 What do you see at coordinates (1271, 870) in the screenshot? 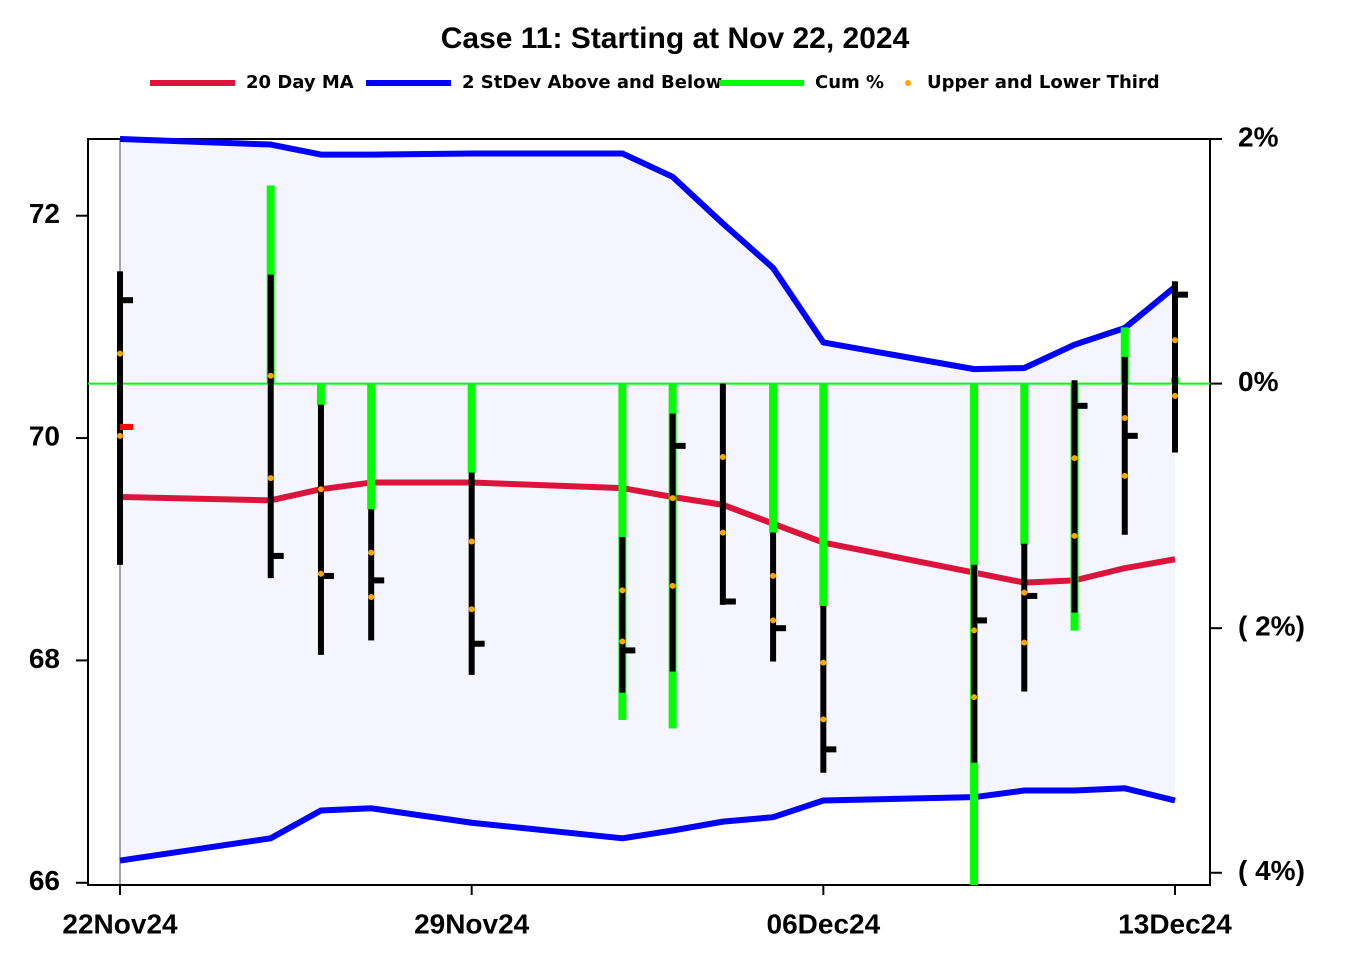
I see `y2-tick-label: ( 4%)` at bounding box center [1271, 870].